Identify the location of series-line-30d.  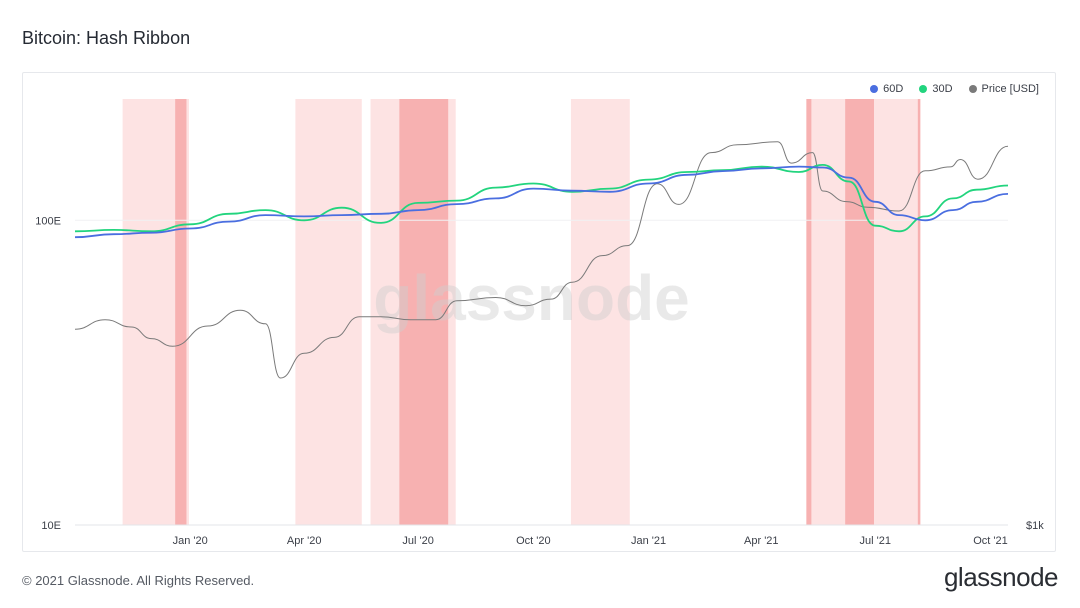
(541, 198).